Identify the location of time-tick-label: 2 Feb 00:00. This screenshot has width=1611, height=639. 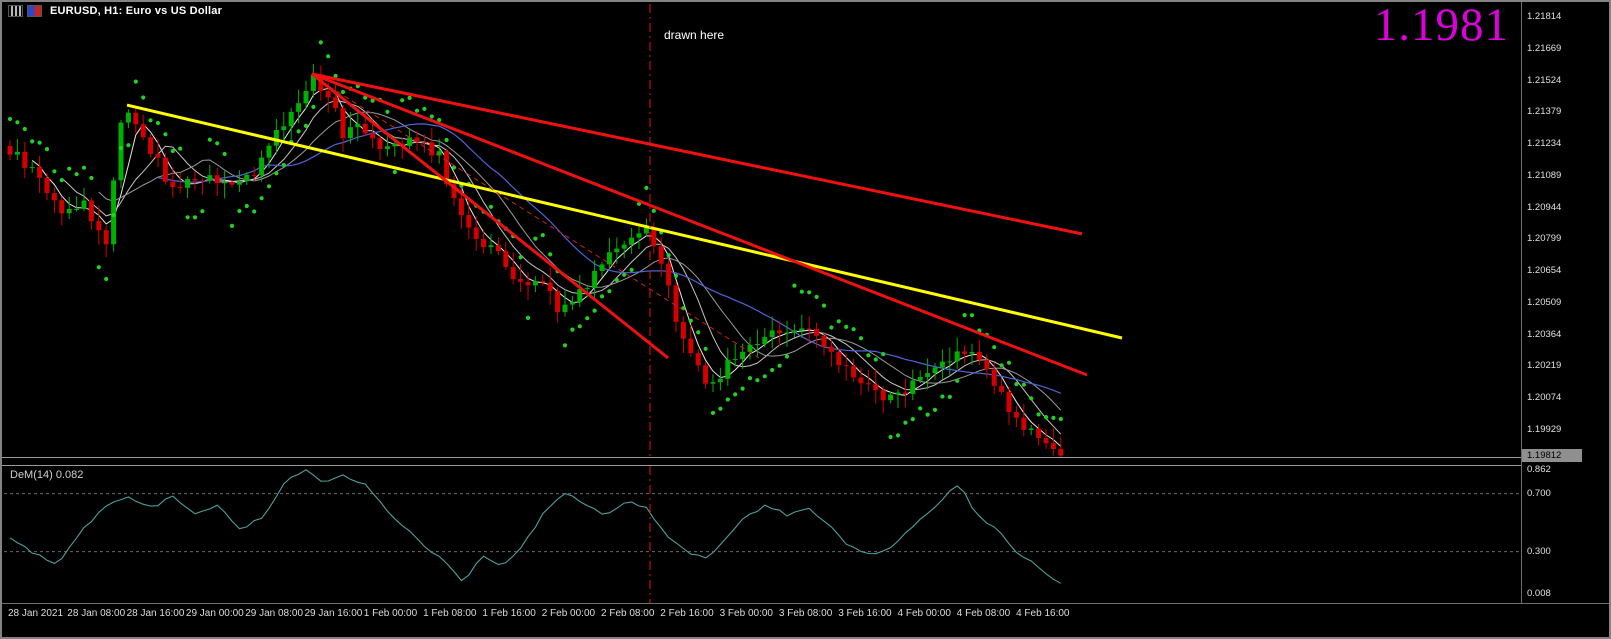
(568, 613).